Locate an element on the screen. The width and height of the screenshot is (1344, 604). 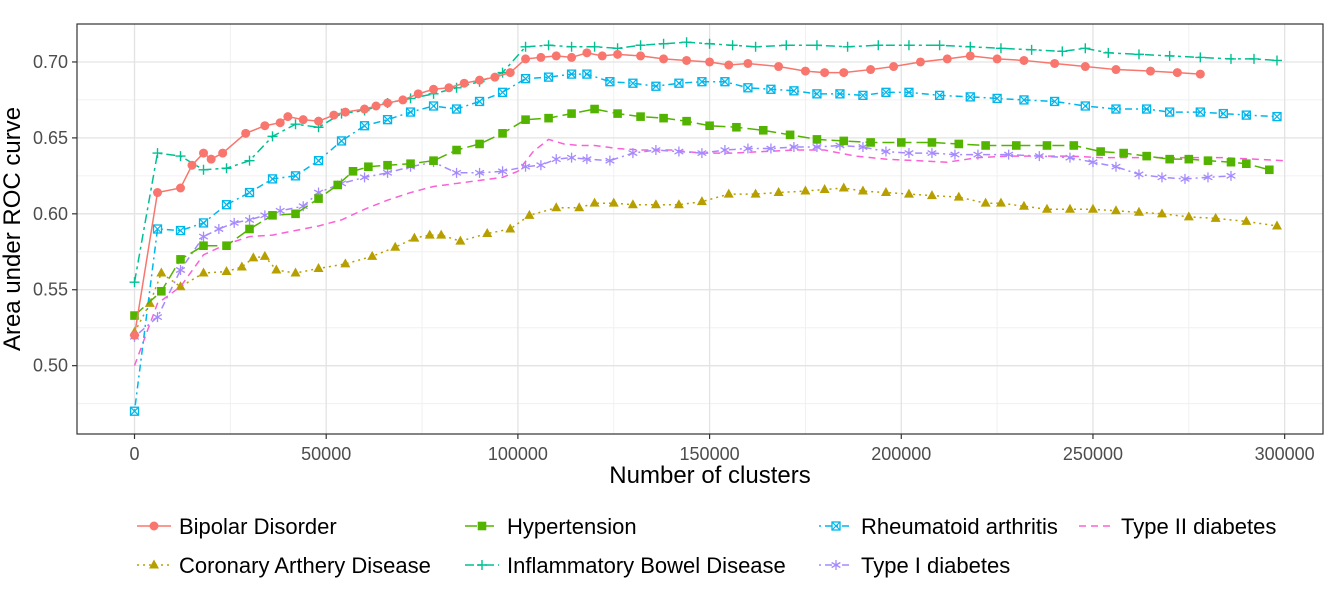
y-axis-title: Area under ROC curve is located at coordinates (13, 229).